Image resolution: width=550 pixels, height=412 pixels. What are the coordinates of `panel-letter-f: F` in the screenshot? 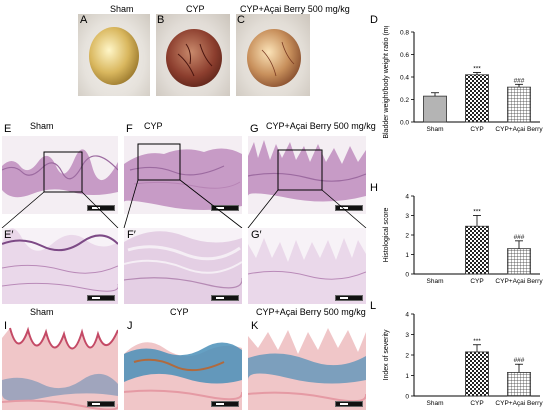 It's located at (129, 129).